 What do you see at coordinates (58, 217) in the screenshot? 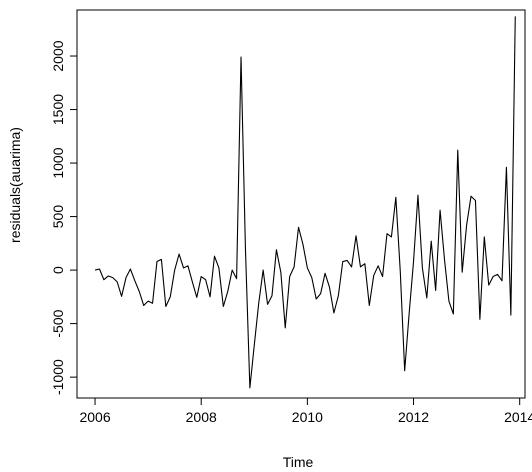
I see `y-tick-label: 500` at bounding box center [58, 217].